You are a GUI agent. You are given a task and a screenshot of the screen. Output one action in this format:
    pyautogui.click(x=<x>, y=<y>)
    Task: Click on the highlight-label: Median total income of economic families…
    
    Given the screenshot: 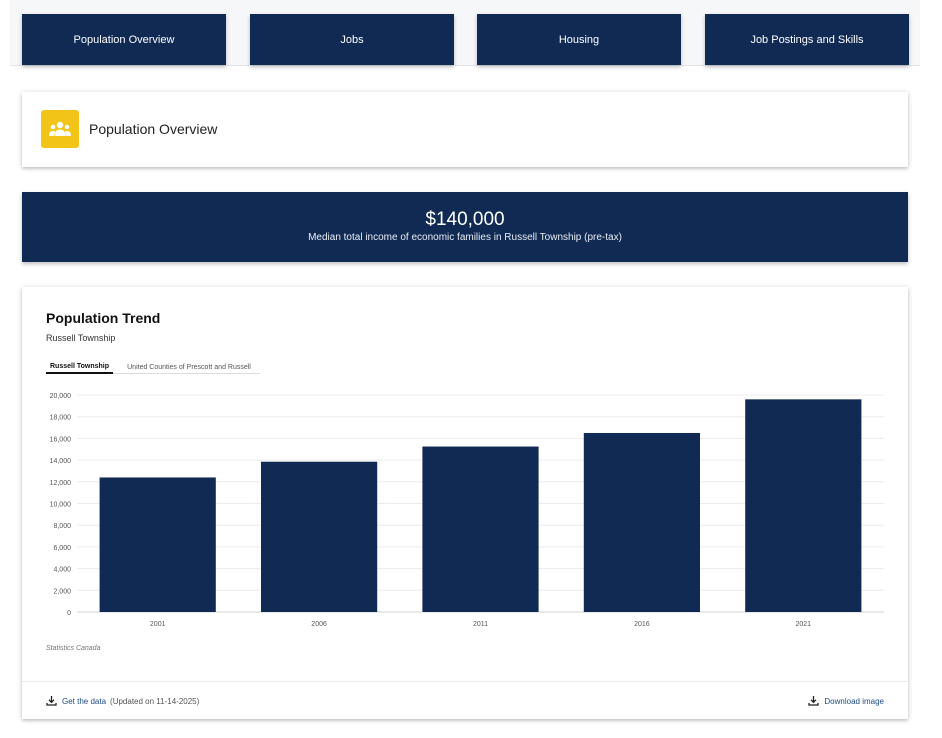 What is the action you would take?
    pyautogui.click(x=465, y=237)
    